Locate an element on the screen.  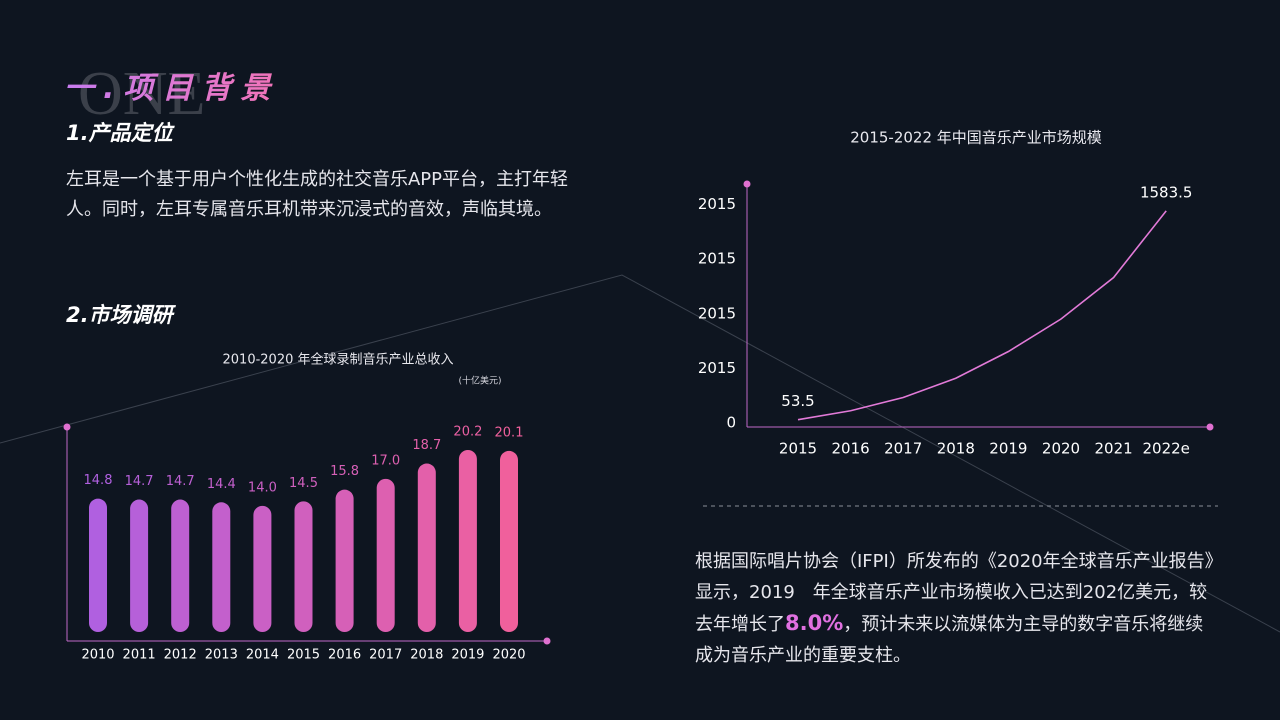
data-label: 15.8 is located at coordinates (344, 471).